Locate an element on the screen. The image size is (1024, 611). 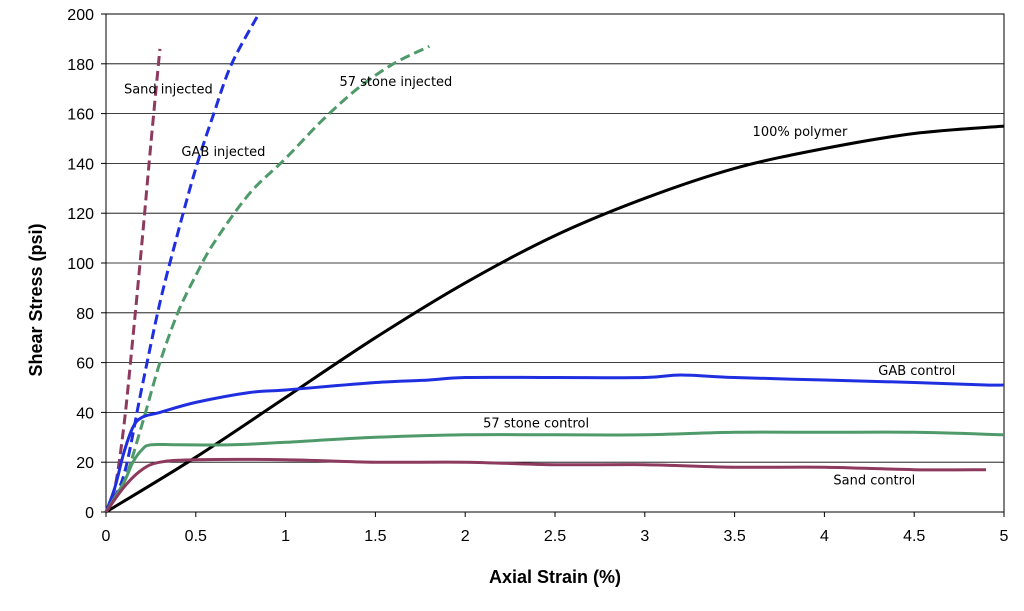
series-label: 57 stone control is located at coordinates (536, 423).